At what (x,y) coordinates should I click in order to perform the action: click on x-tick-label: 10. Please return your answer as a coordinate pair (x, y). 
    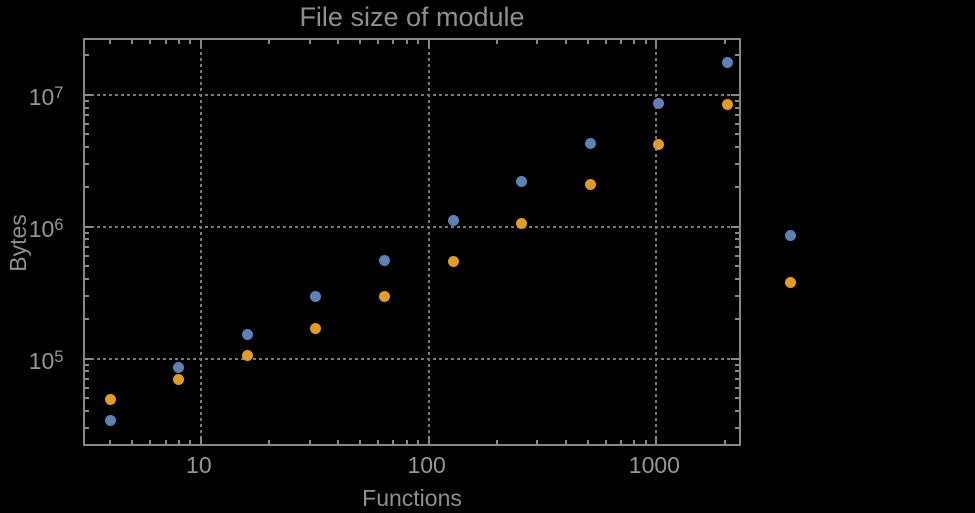
    Looking at the image, I should click on (199, 465).